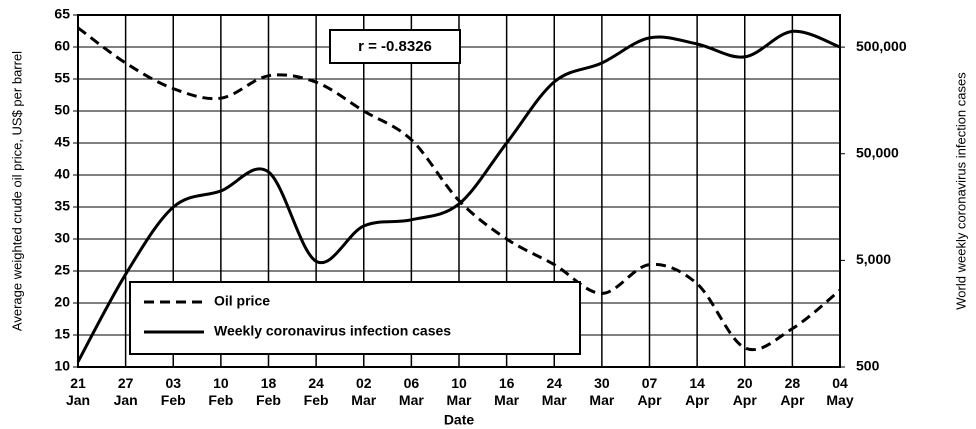 The image size is (976, 429). What do you see at coordinates (316, 391) in the screenshot?
I see `x-tick-label: 24 Feb` at bounding box center [316, 391].